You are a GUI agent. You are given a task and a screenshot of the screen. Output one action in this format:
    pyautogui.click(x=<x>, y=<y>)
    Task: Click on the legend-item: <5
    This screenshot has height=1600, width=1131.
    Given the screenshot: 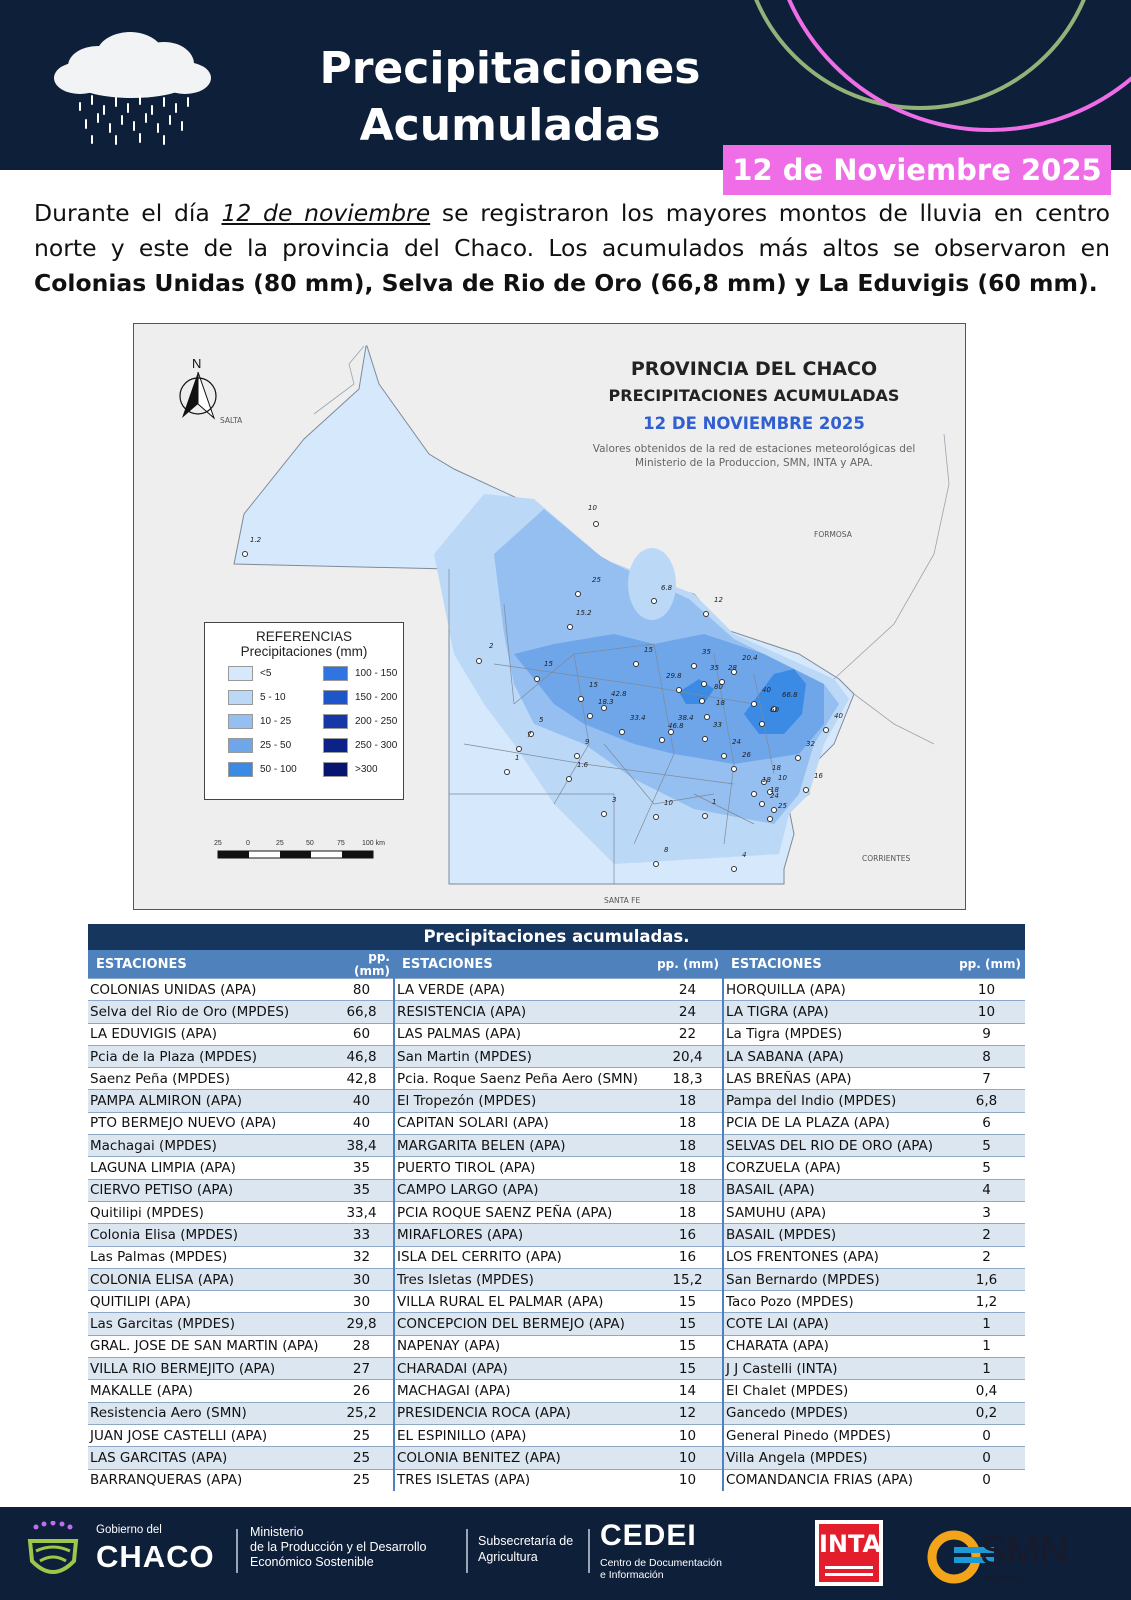 What is the action you would take?
    pyautogui.click(x=273, y=673)
    